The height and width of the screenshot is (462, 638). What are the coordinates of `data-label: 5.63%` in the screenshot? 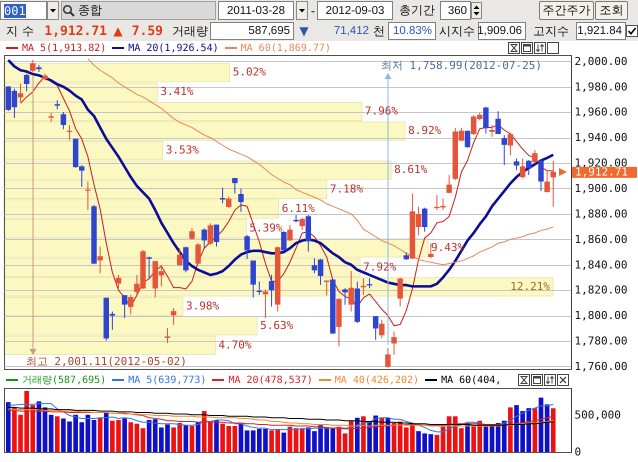 It's located at (277, 325).